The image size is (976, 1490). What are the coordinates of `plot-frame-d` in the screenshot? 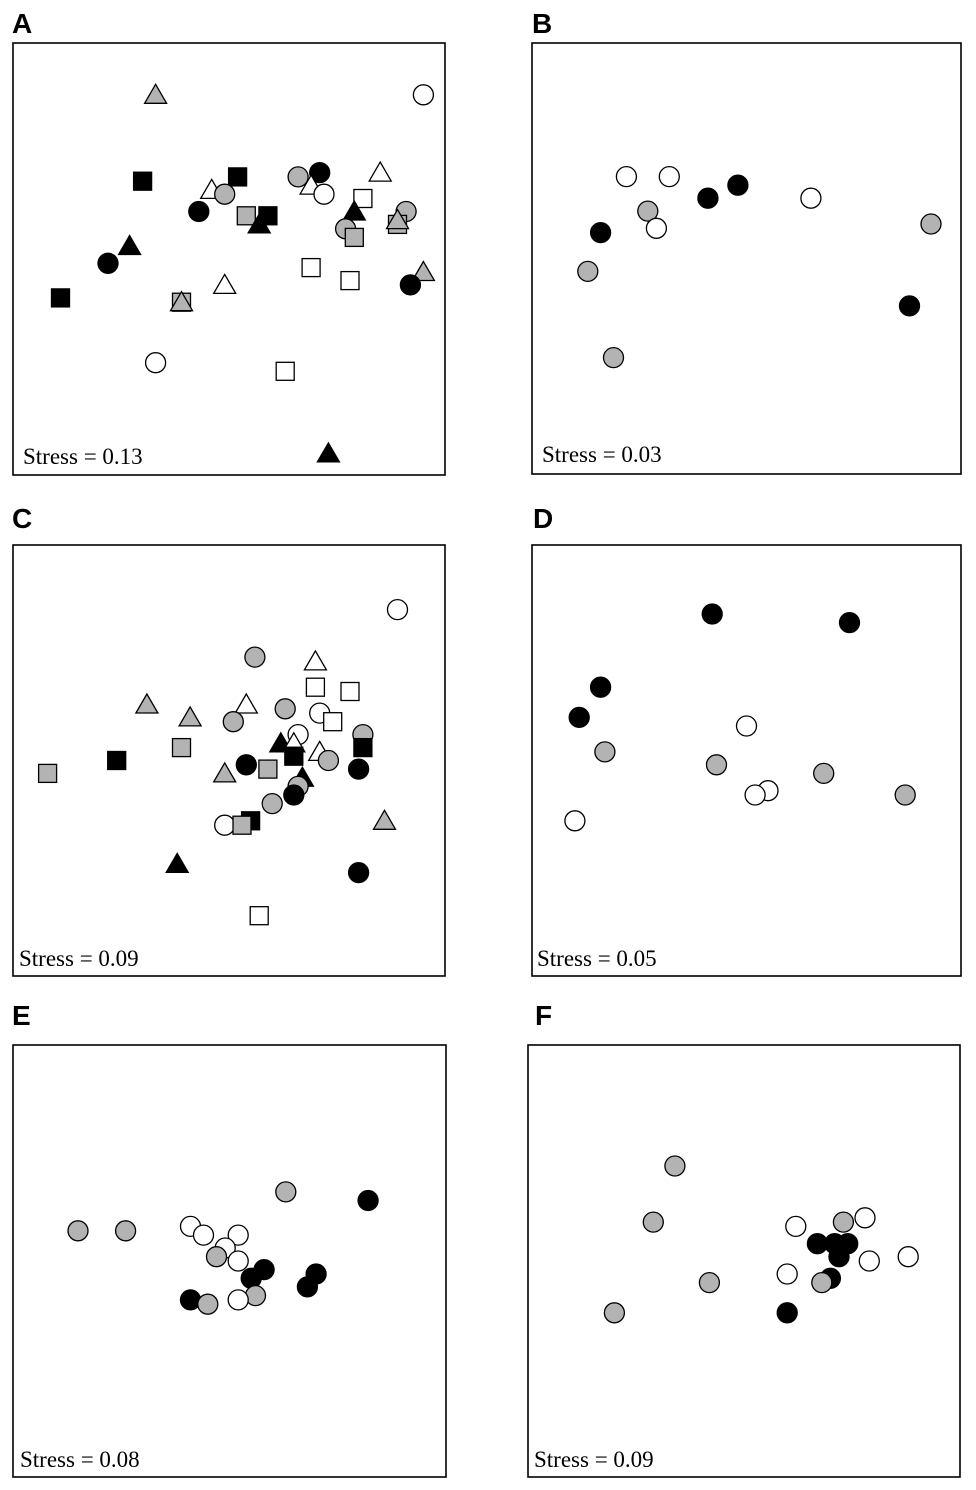 It's located at (746, 760).